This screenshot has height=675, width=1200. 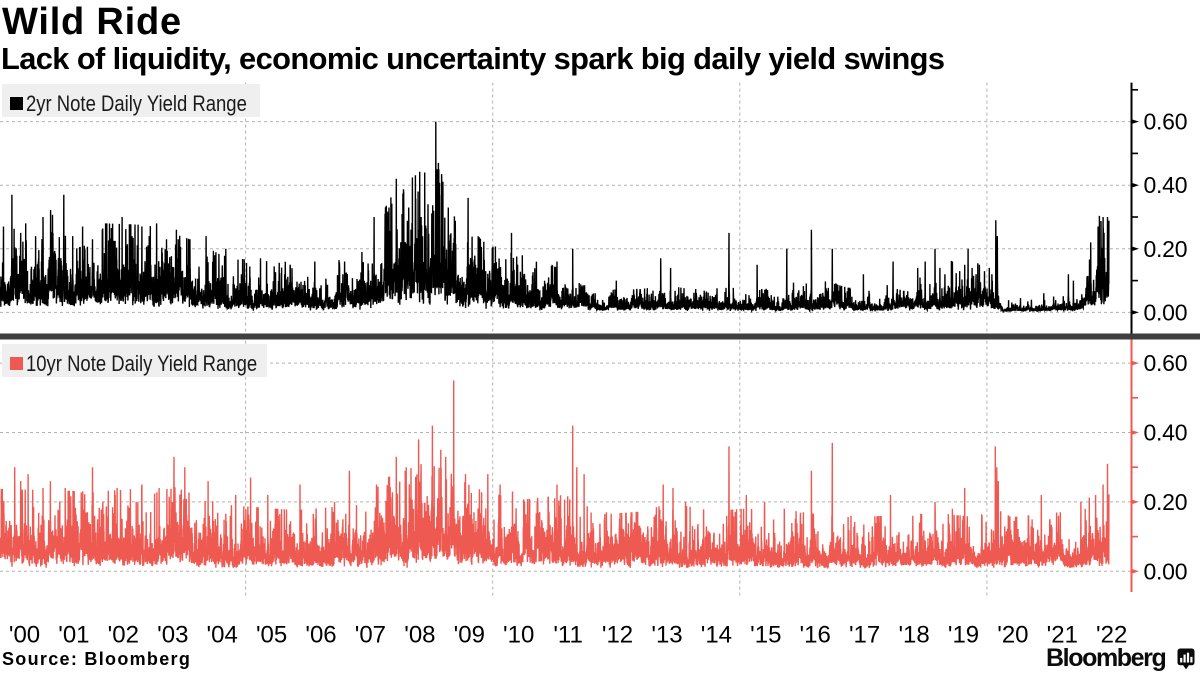 I want to click on svg-text: '05, so click(x=271, y=635).